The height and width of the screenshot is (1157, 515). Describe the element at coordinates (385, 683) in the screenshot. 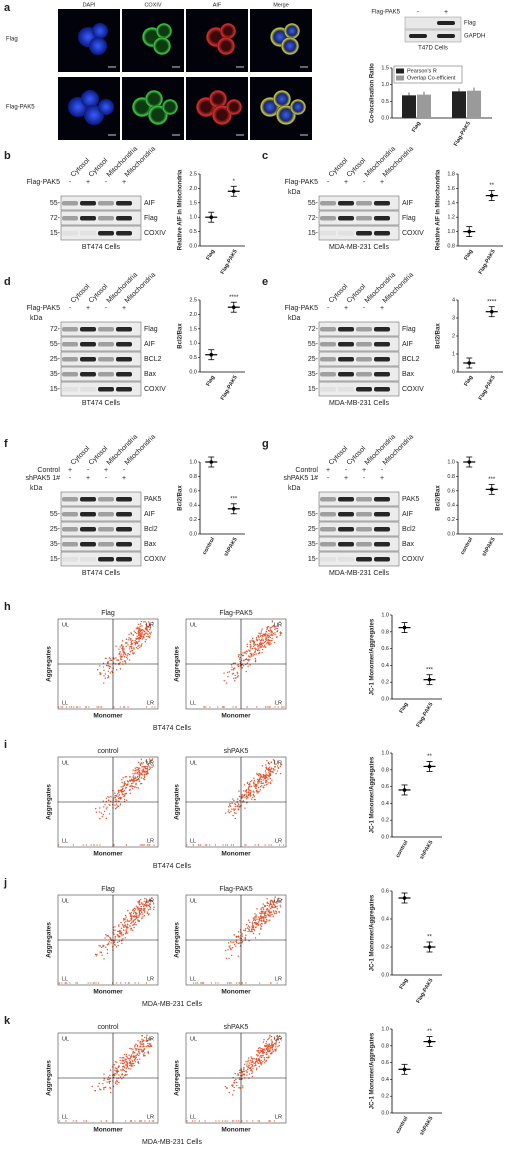

I see `y-tick-label: 0.2` at that location.